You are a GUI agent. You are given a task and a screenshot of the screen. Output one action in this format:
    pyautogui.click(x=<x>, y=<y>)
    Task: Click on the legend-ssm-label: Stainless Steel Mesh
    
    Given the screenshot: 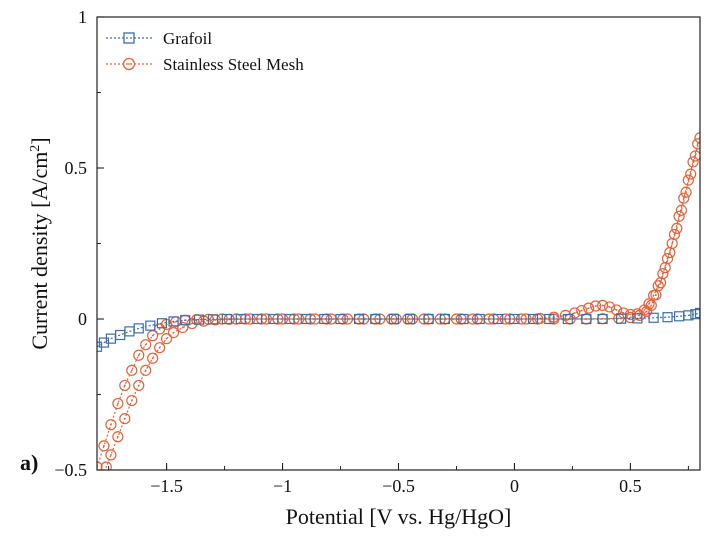 What is the action you would take?
    pyautogui.click(x=233, y=64)
    